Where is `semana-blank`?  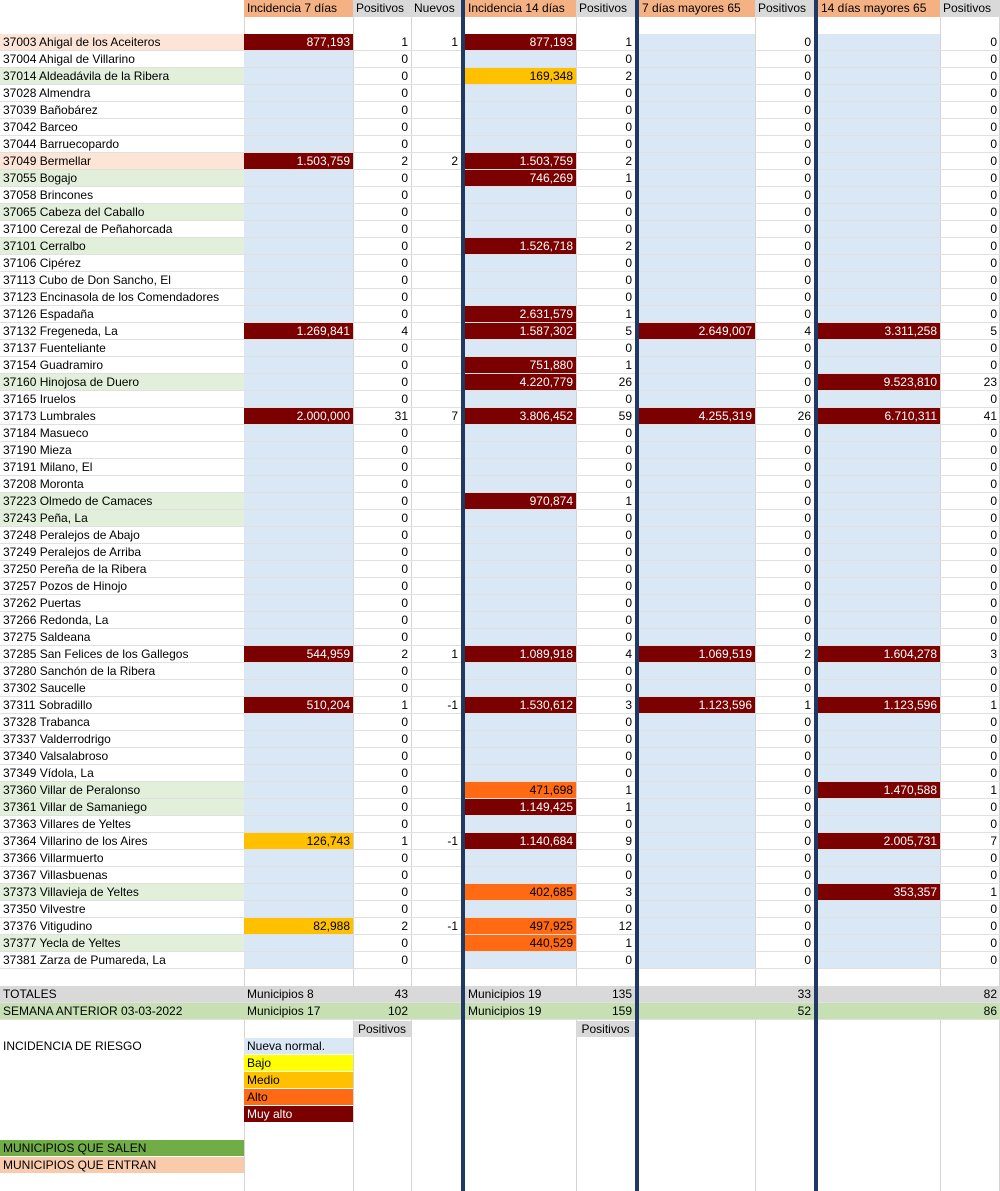 semana-blank is located at coordinates (436, 1011).